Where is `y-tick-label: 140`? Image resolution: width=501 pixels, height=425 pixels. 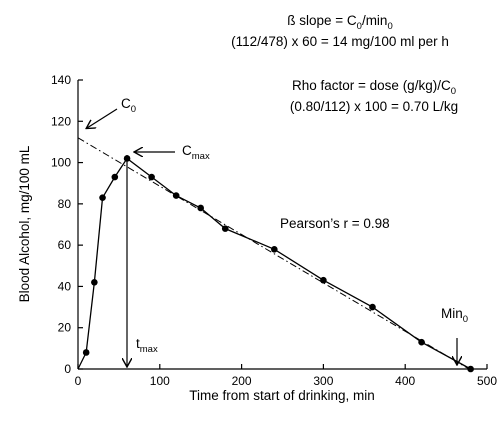
y-tick-label: 140 is located at coordinates (61, 80).